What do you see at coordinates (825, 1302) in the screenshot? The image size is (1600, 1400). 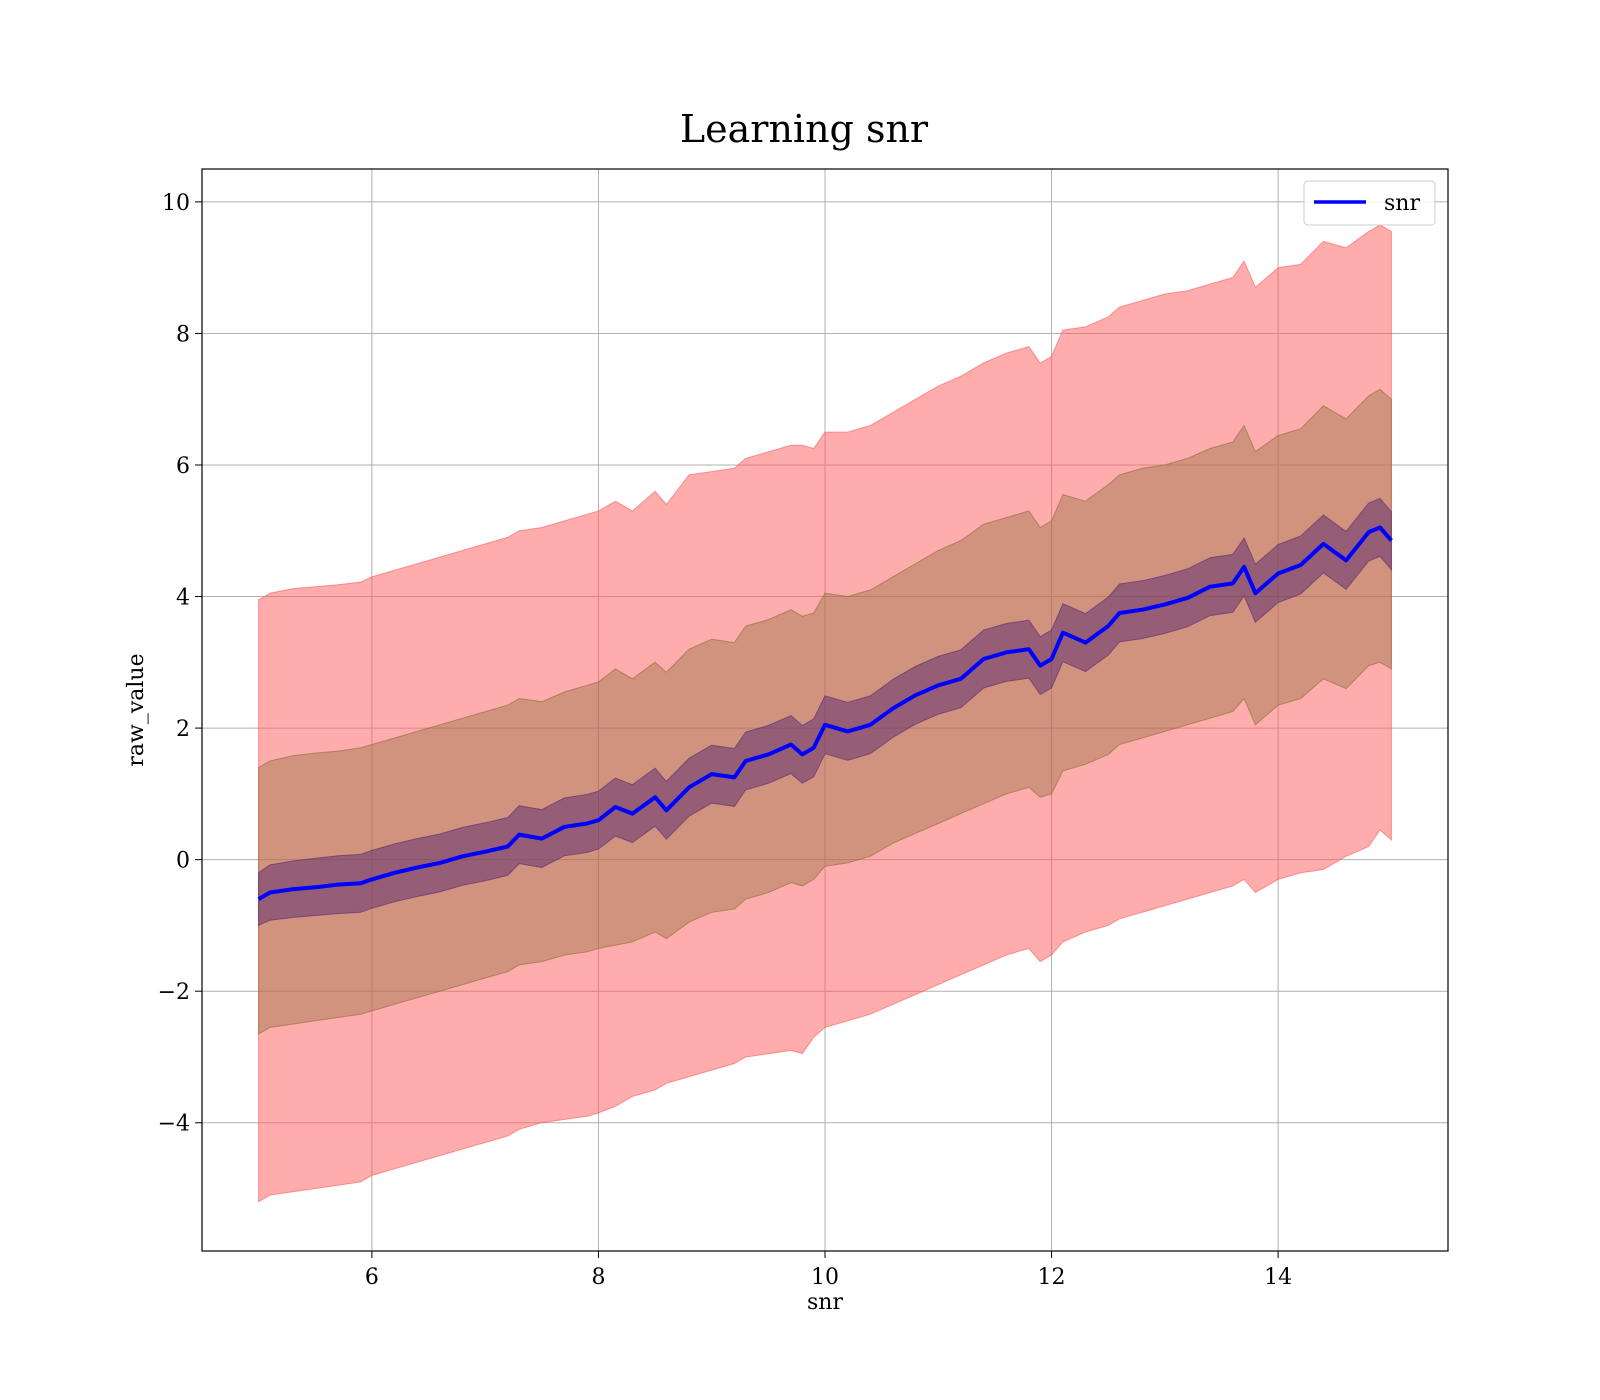 I see `x-axis-label: snr` at bounding box center [825, 1302].